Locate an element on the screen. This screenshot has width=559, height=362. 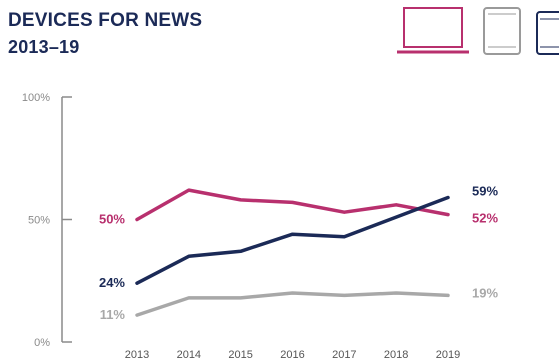
x-tick-label: 2018 is located at coordinates (396, 355).